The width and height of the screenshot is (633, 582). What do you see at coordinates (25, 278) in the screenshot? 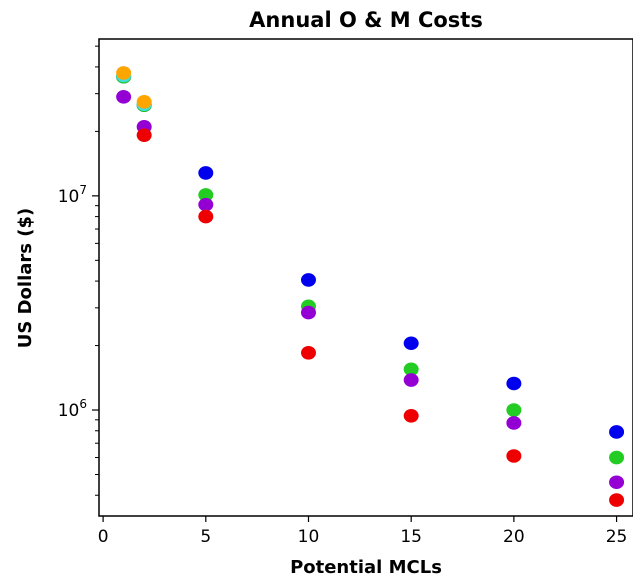
I see `y-axis-label: US Dollars ($)` at bounding box center [25, 278].